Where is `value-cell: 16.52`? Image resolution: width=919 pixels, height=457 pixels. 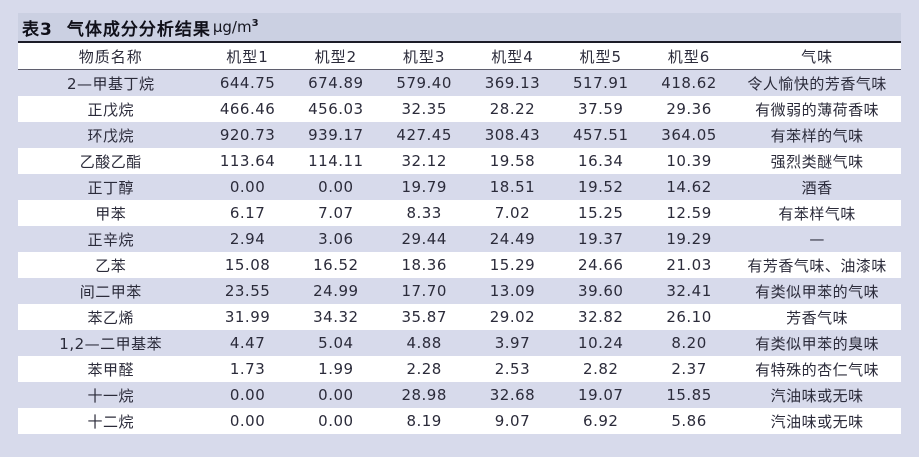
value-cell: 16.52 is located at coordinates (336, 265).